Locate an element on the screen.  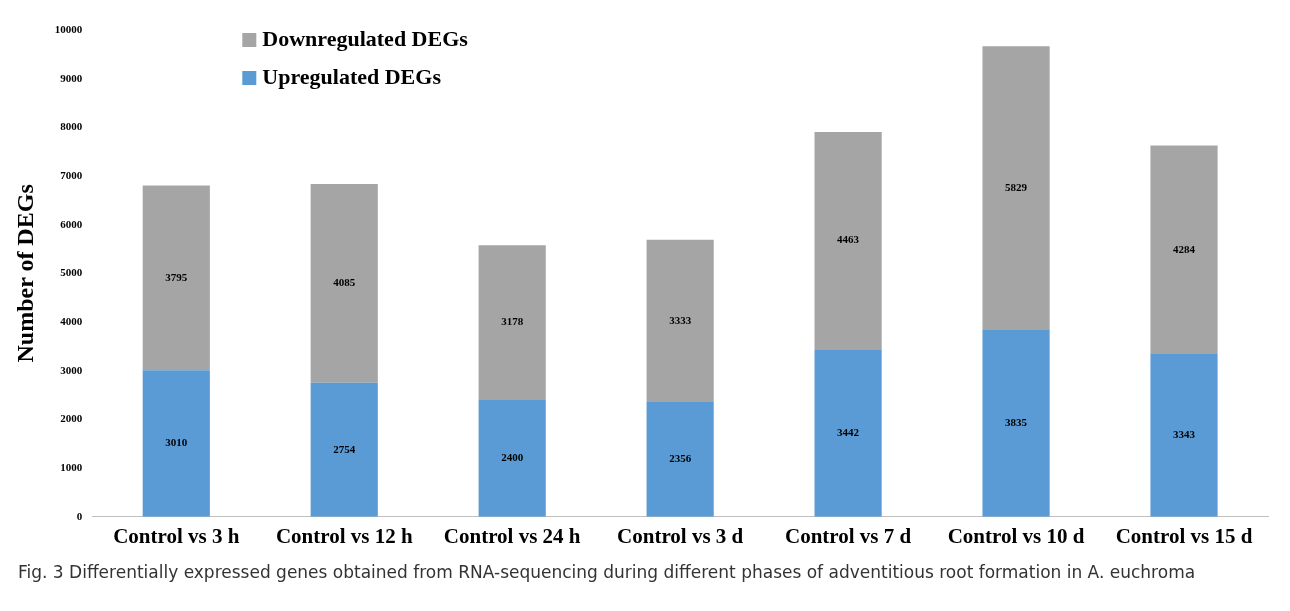
data-label: 4463 is located at coordinates (848, 239).